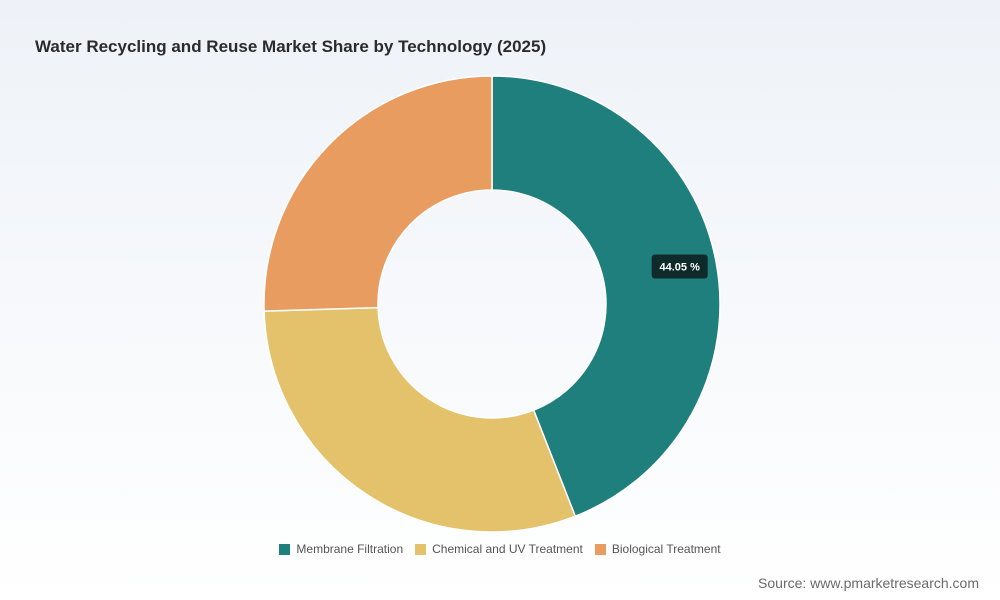 This screenshot has height=600, width=1000. What do you see at coordinates (350, 549) in the screenshot?
I see `legend-label: Membrane Filtration` at bounding box center [350, 549].